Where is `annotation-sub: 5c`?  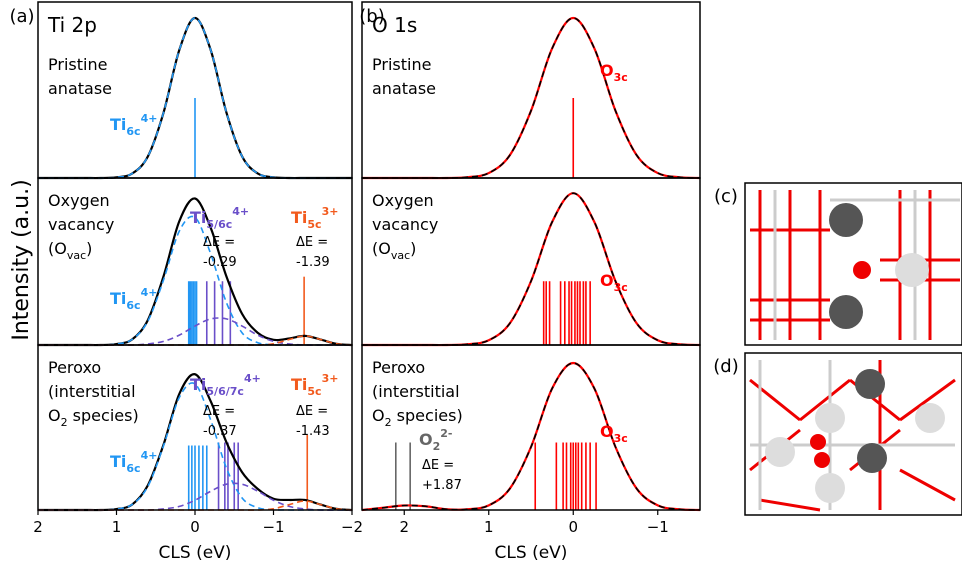 annotation-sub: 5c is located at coordinates (314, 224).